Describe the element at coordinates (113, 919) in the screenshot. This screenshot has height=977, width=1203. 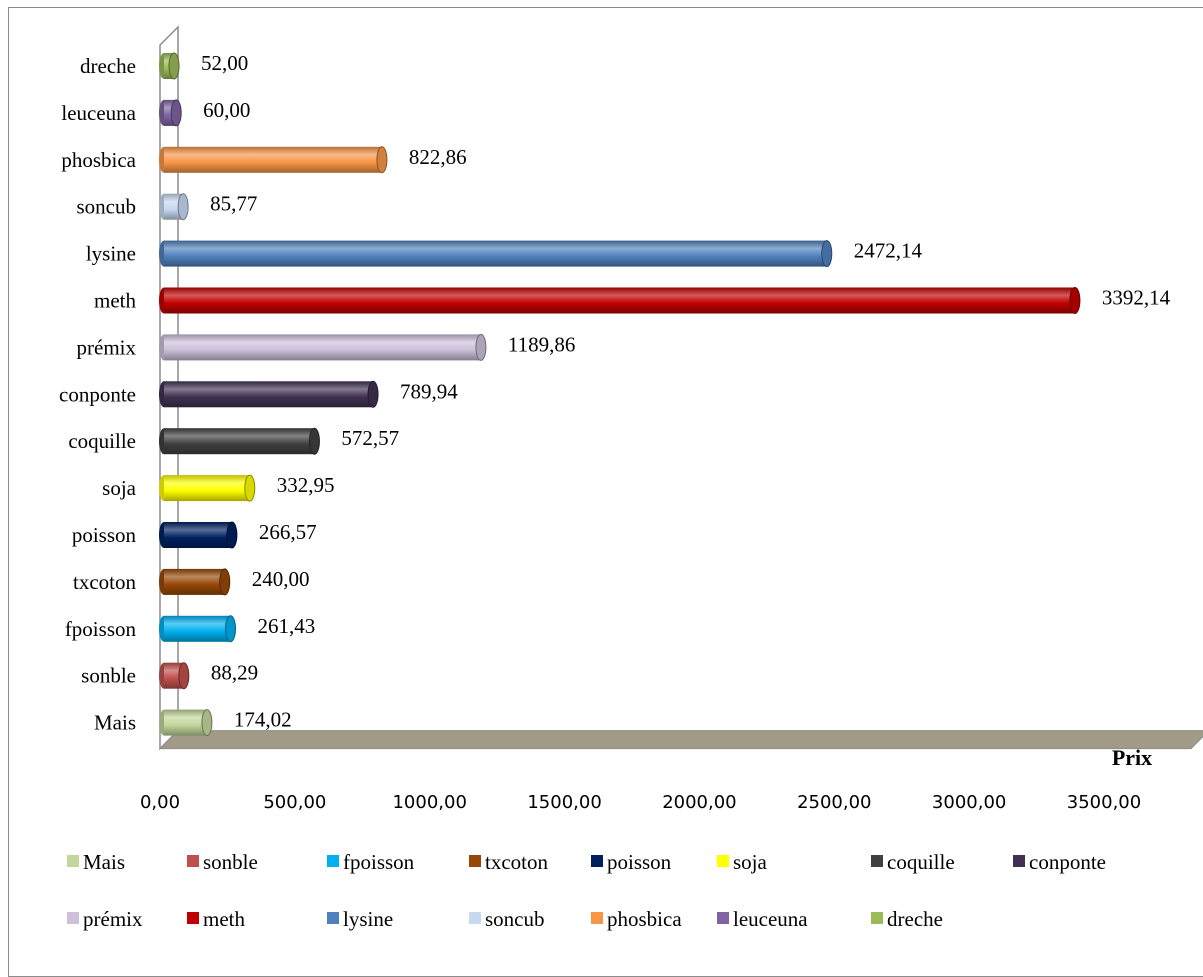
I see `legend-label: prémix` at that location.